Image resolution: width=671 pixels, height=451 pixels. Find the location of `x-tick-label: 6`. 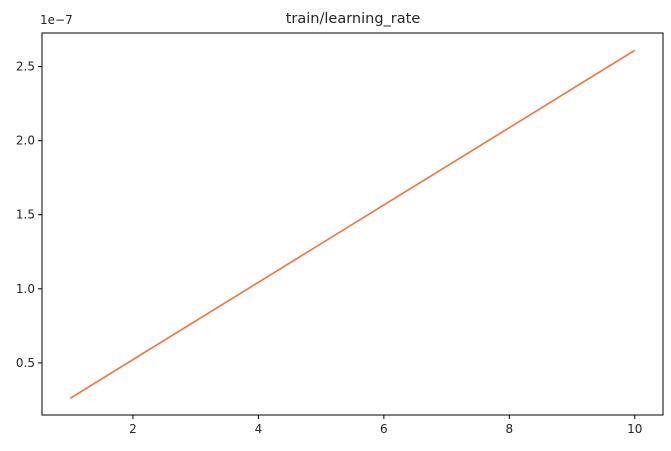

x-tick-label: 6 is located at coordinates (384, 429).